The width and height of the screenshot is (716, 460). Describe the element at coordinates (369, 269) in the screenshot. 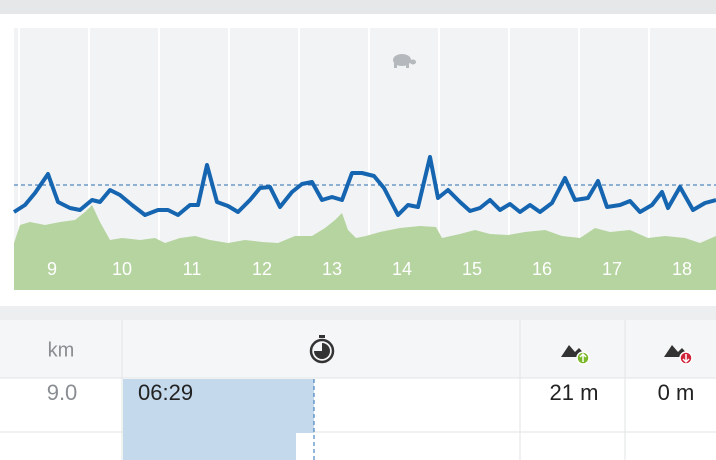

I see `km-labels: 9 10 11 12 13 14 15 16 17 18` at that location.